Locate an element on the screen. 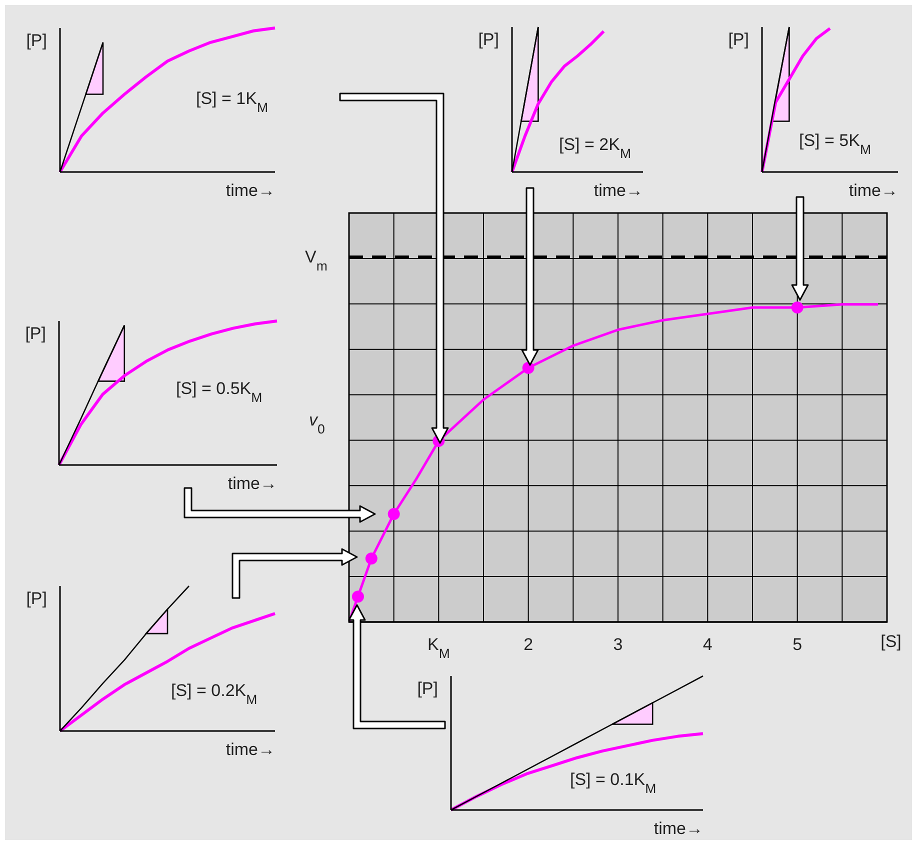 Image resolution: width=917 pixels, height=845 pixels. y-axis-title: v$_{0}$ is located at coordinates (317, 423).